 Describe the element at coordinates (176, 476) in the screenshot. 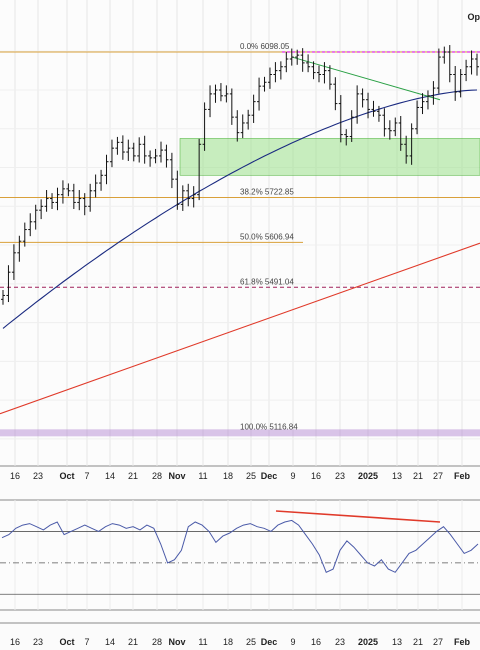

I see `x-tick-label: Nov` at that location.